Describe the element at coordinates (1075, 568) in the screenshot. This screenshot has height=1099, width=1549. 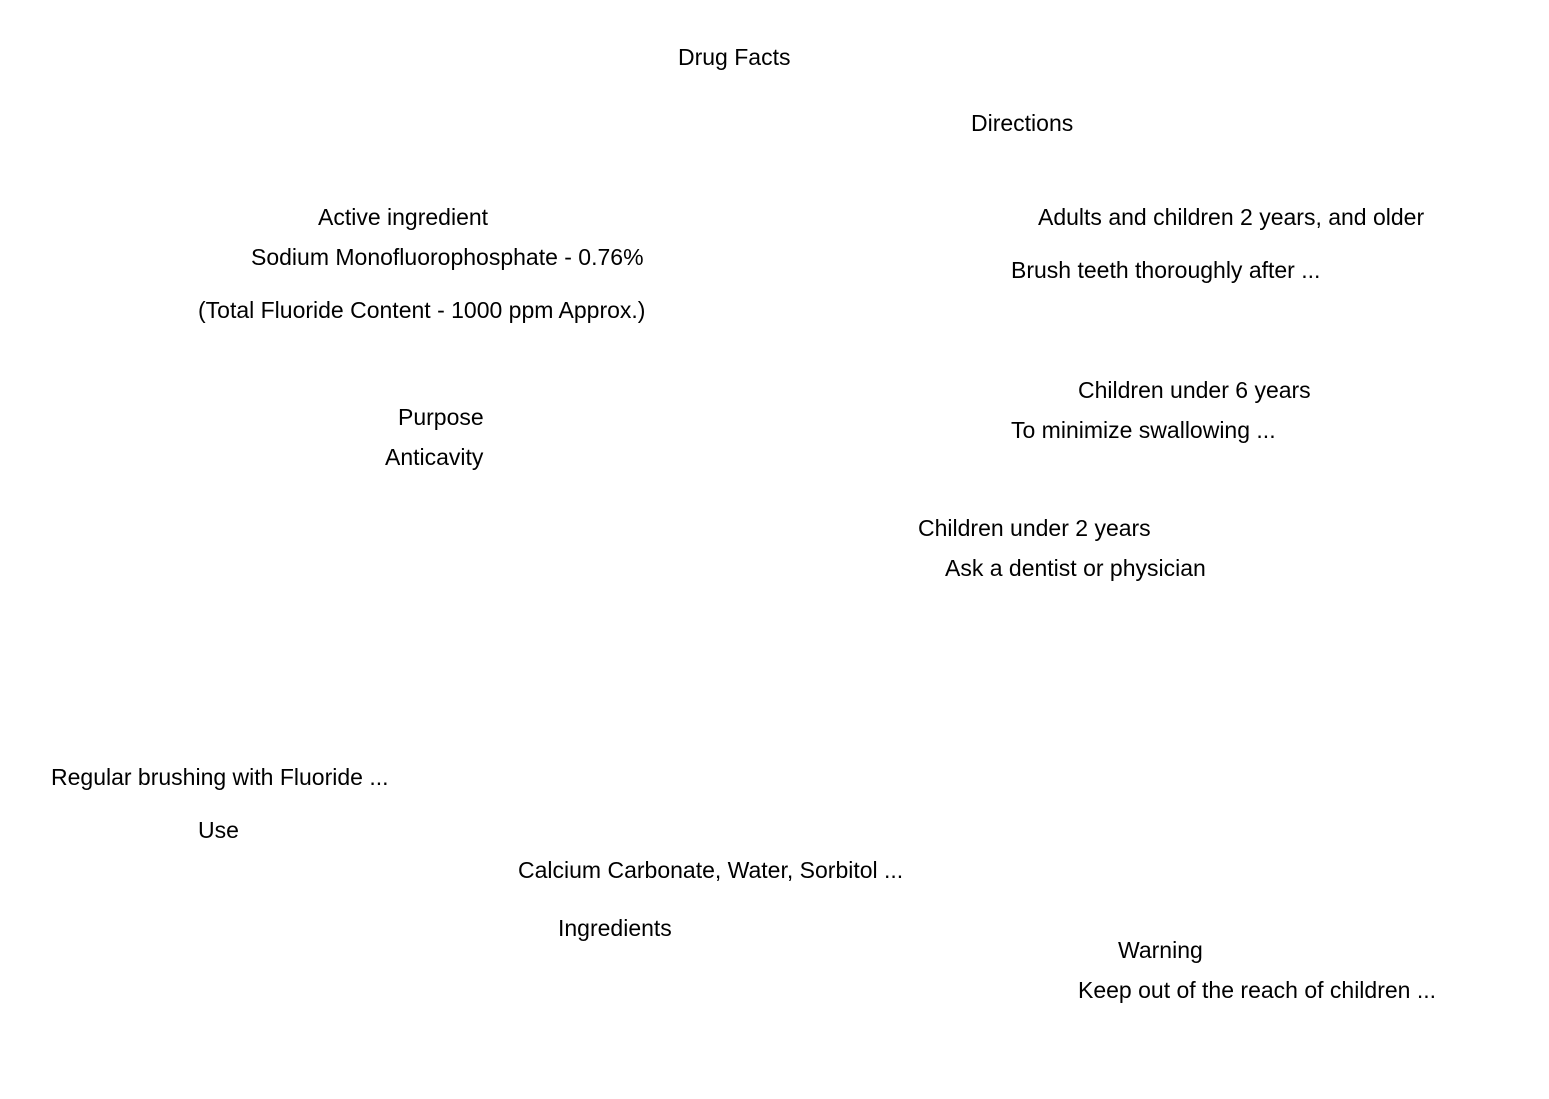
I see `directions-under-2-text: Ask a dentist or physician` at that location.